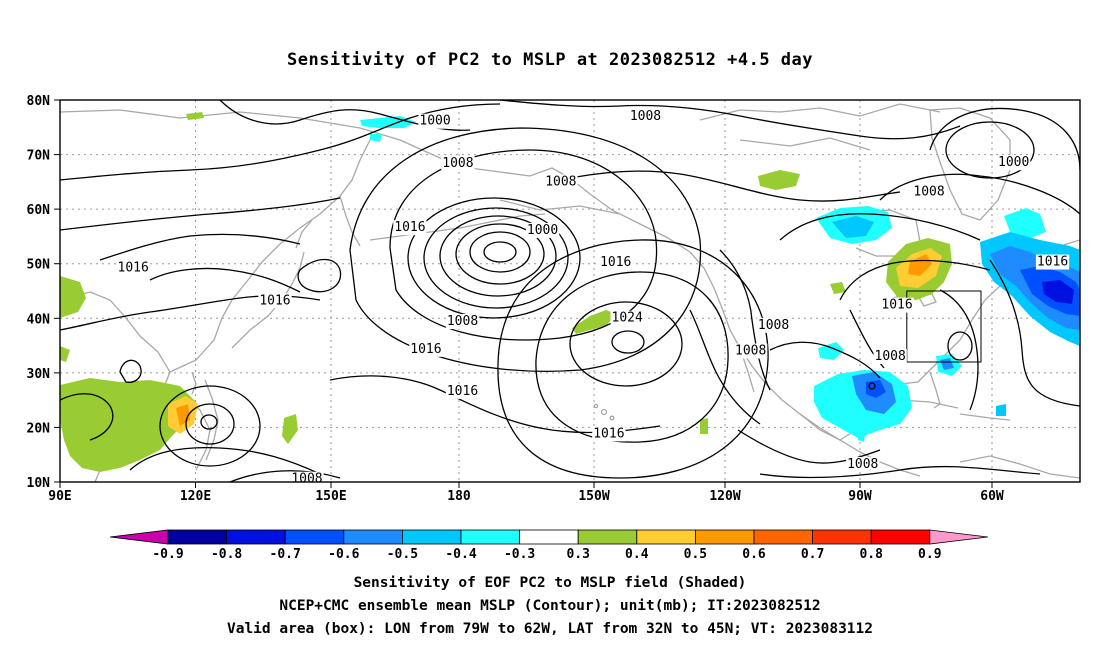  Describe the element at coordinates (39, 210) in the screenshot. I see `lat-label-60n: 60N` at that location.